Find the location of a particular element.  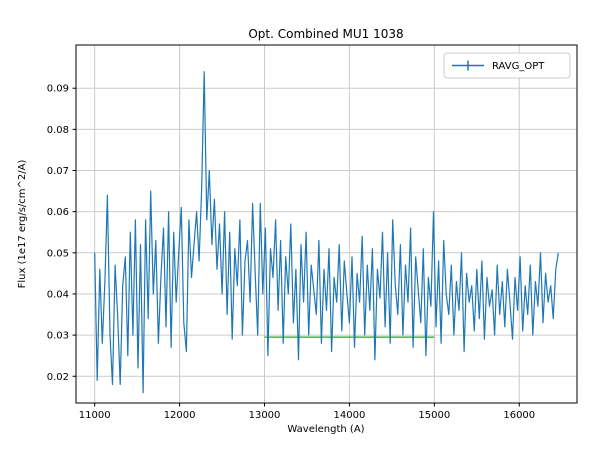

y-tick-label: 0.07 is located at coordinates (58, 171).